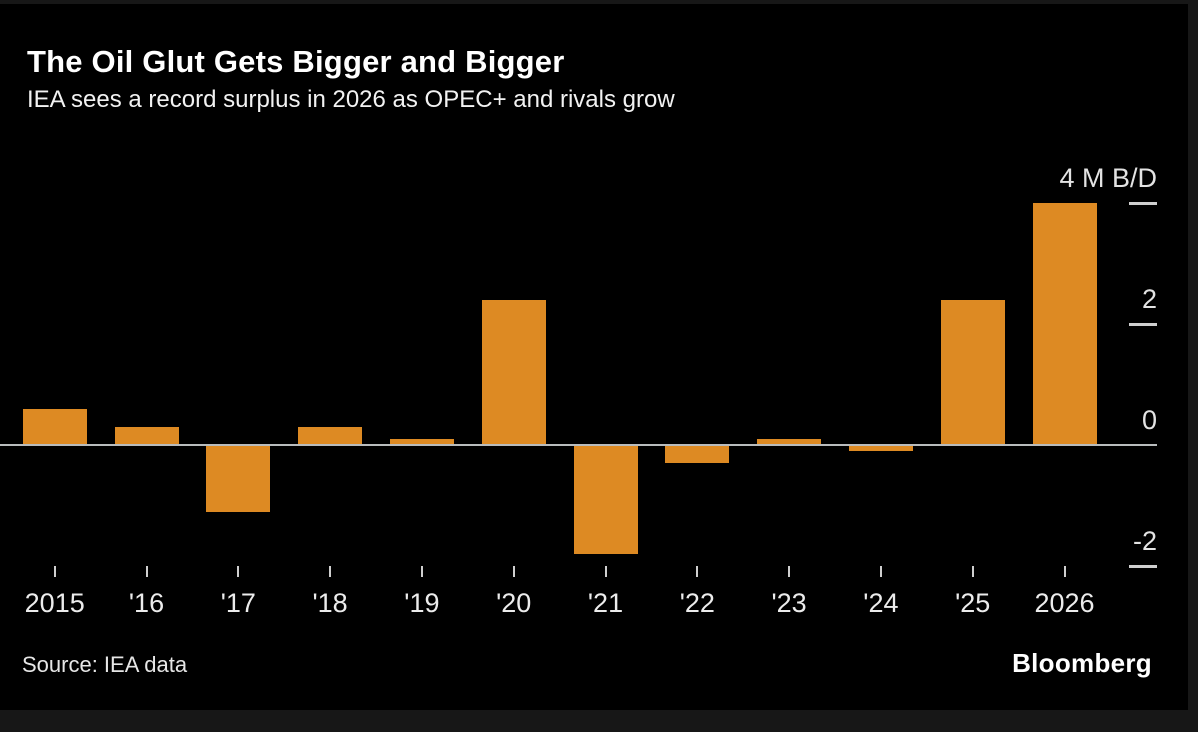  Describe the element at coordinates (697, 603) in the screenshot. I see `x-label-22: '22` at that location.